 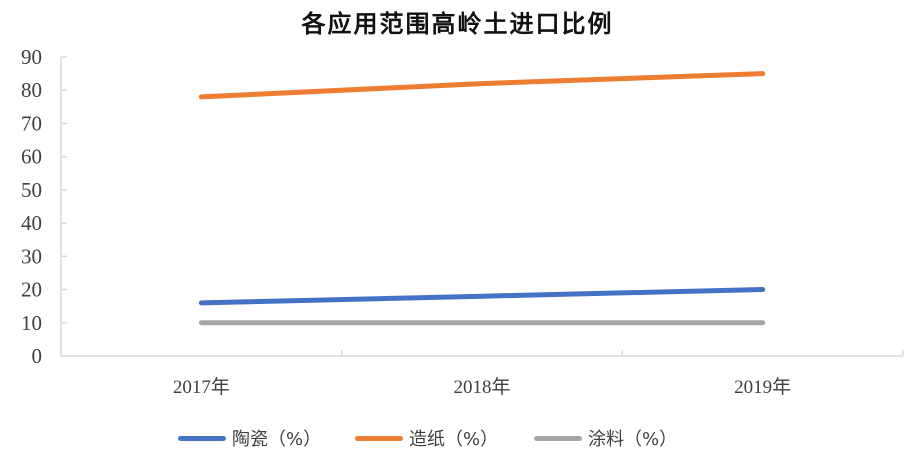 What do you see at coordinates (762, 387) in the screenshot?
I see `x-tick-label: 2019年` at bounding box center [762, 387].